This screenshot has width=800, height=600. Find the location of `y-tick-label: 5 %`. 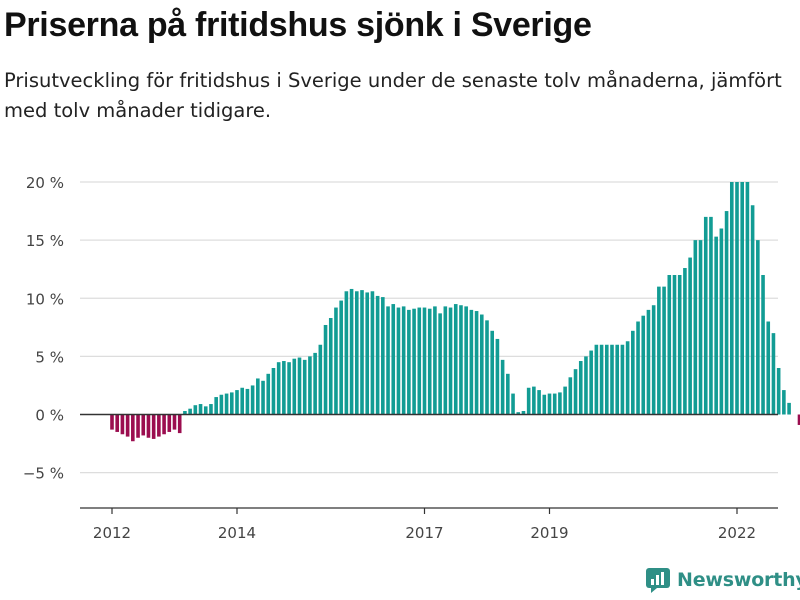

y-tick-label: 5 % is located at coordinates (49, 357).